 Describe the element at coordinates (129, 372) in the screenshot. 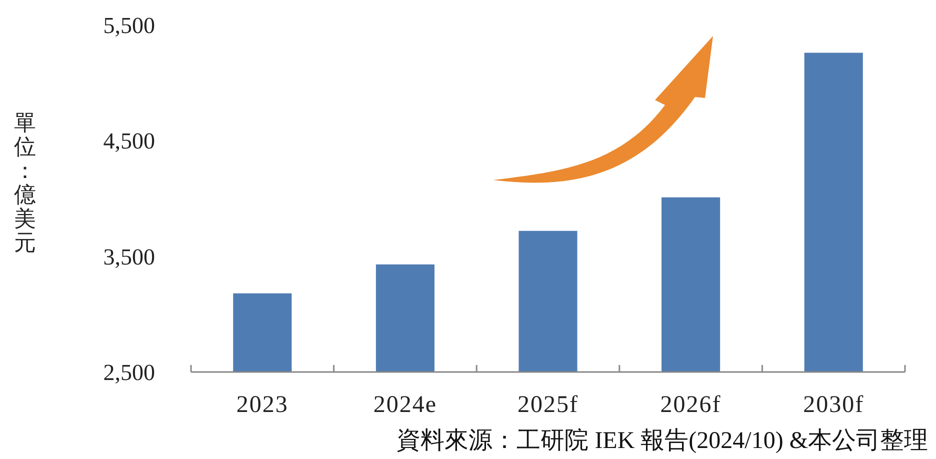

I see `y-tick-label: 2,500` at that location.